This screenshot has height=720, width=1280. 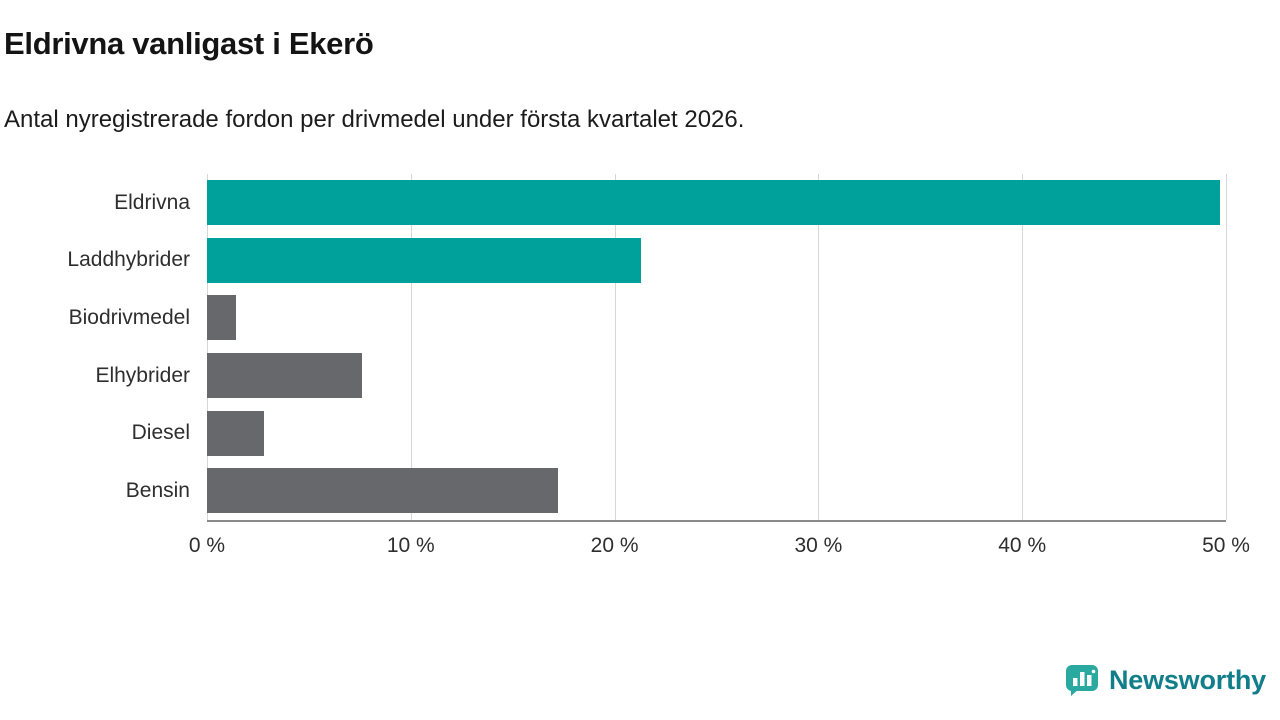 What do you see at coordinates (129, 317) in the screenshot?
I see `category-label: Biodrivmedel` at bounding box center [129, 317].